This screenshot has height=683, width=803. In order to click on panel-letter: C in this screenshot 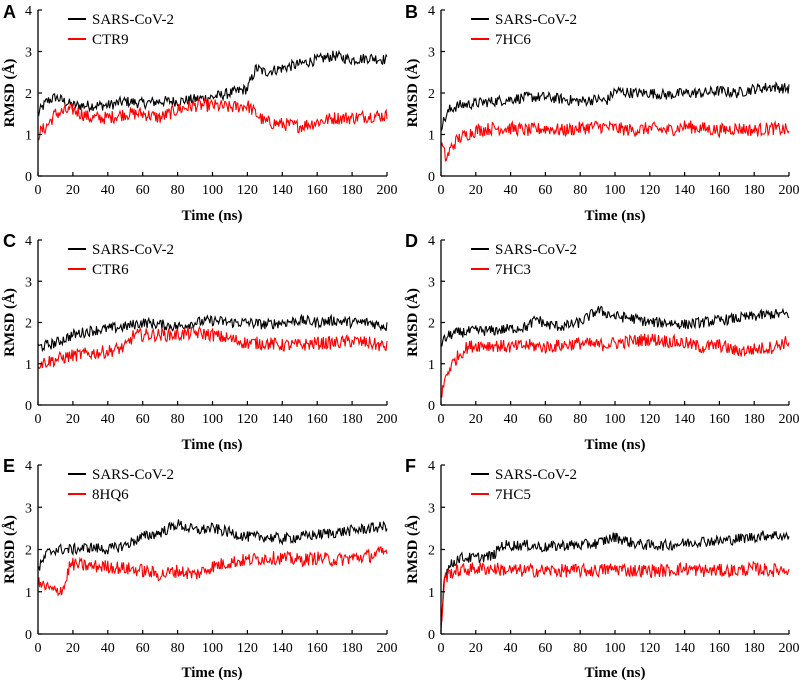, I will do `click(9, 241)`.